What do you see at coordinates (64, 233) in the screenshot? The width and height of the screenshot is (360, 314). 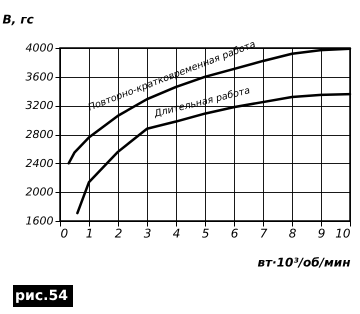 I see `x-tick-label: 0` at bounding box center [64, 233].